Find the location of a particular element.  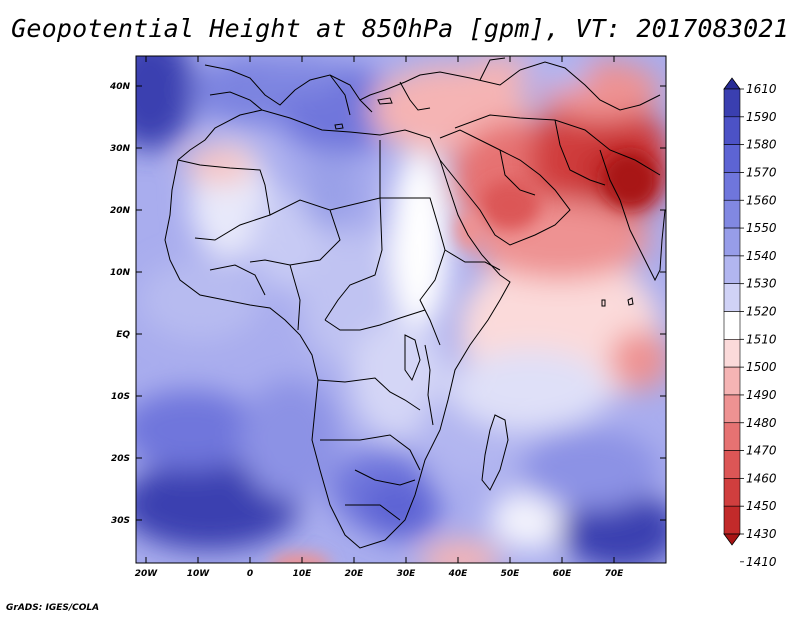

lon-label: 10E is located at coordinates (303, 574).